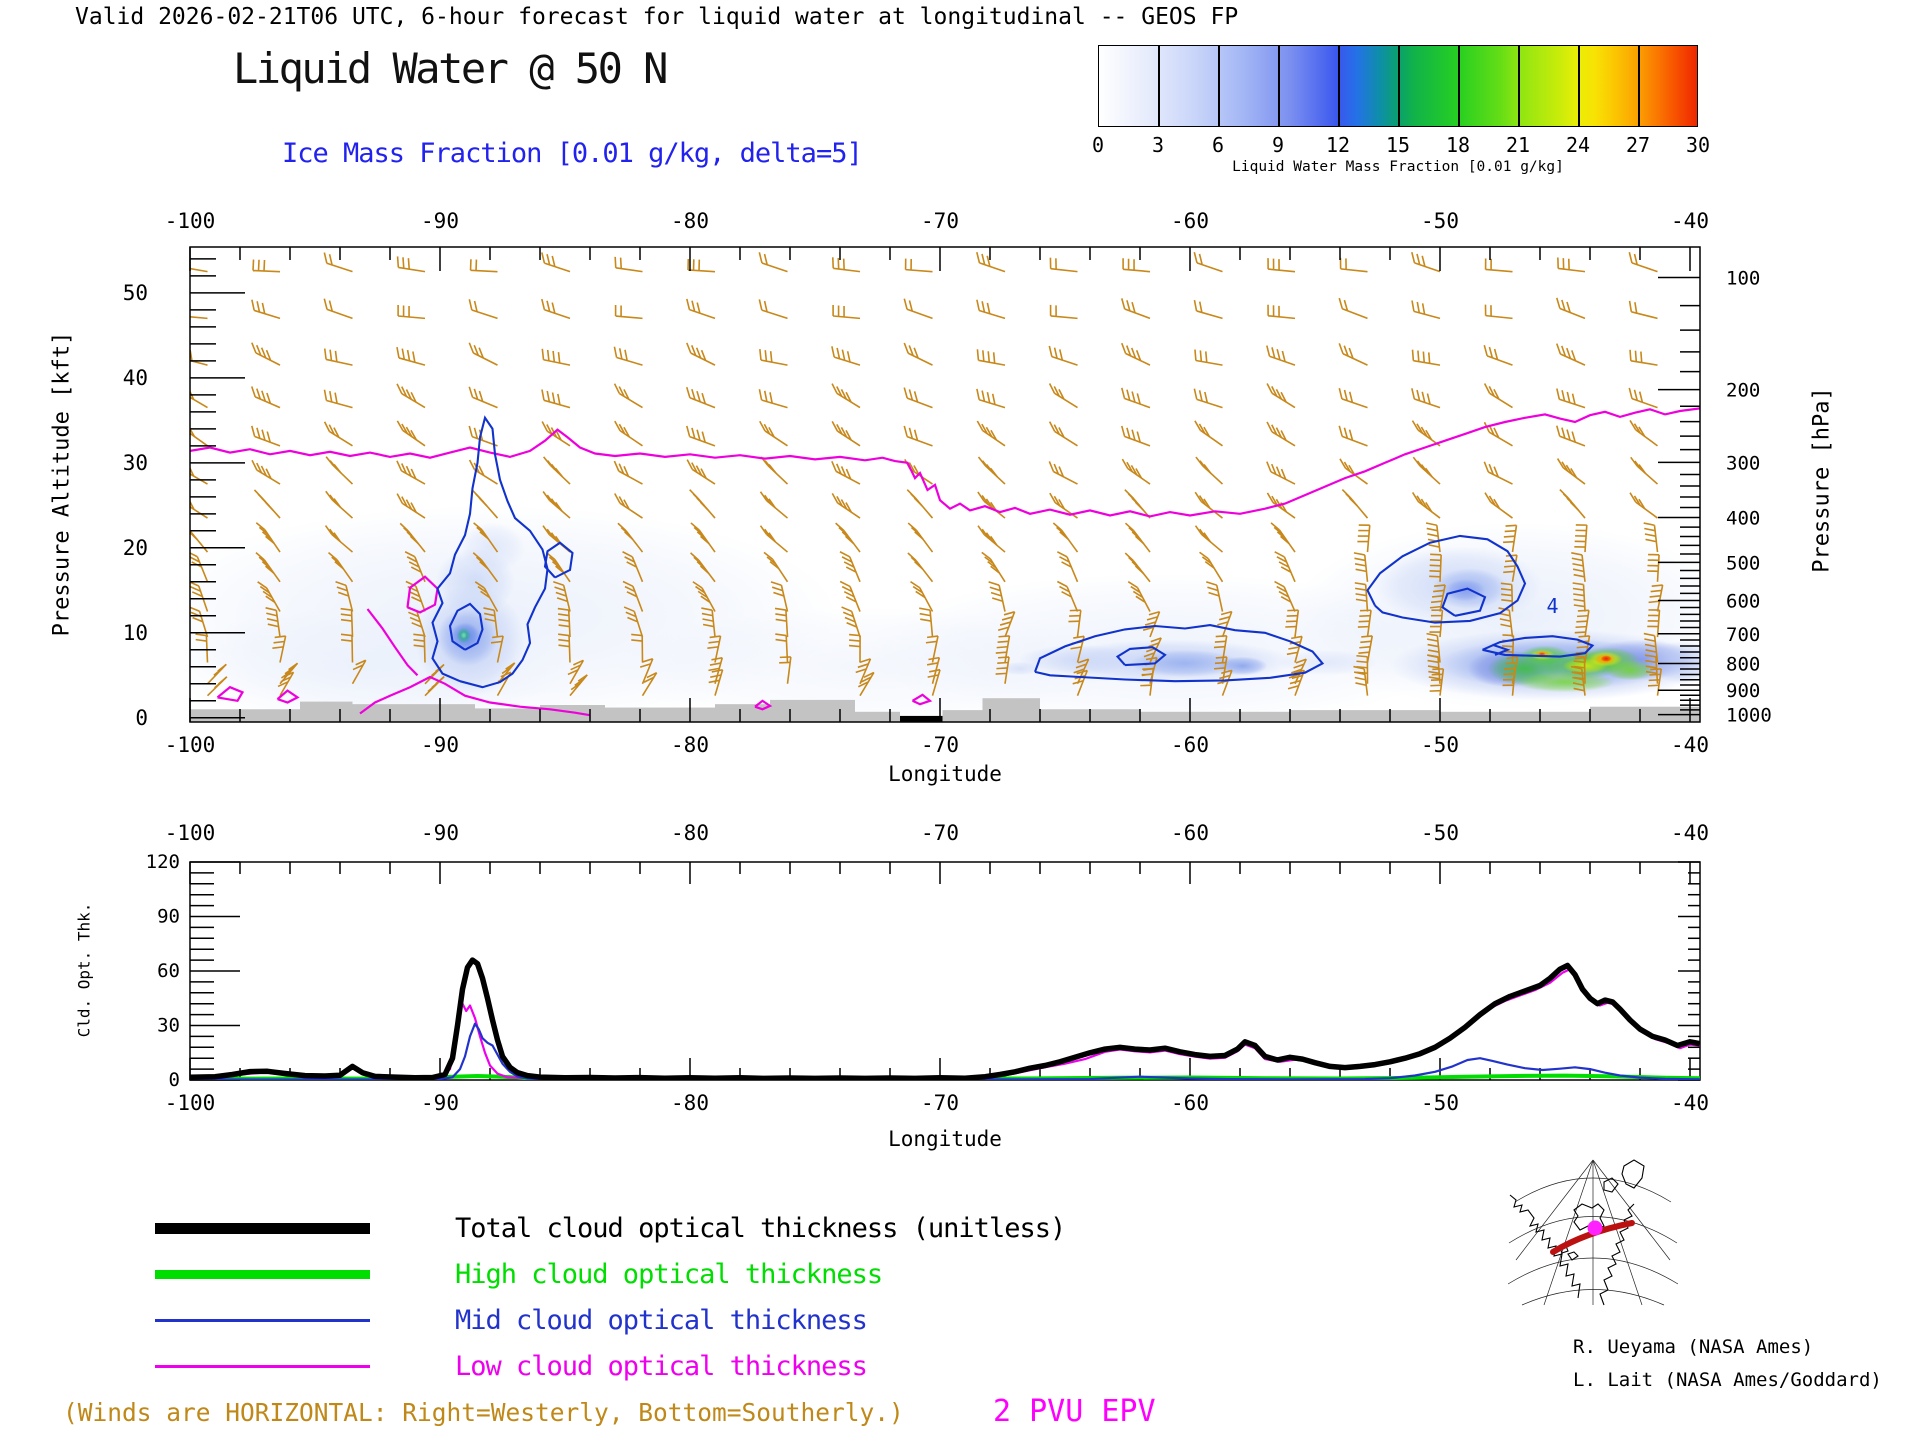 The height and width of the screenshot is (1440, 1920). I want to click on colorbar-tick-label: 18, so click(1458, 145).